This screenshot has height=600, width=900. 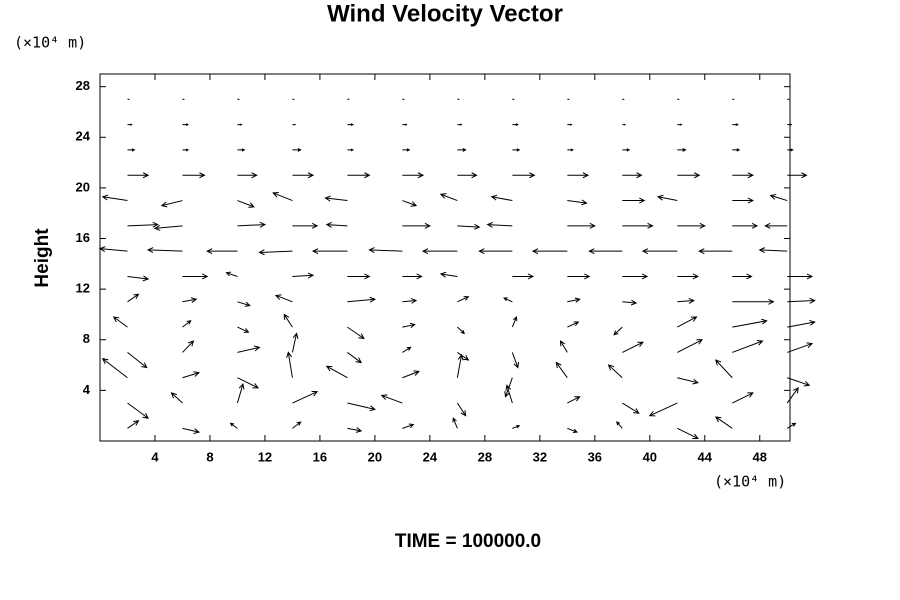 What do you see at coordinates (320, 456) in the screenshot?
I see `x-tick-label: 16` at bounding box center [320, 456].